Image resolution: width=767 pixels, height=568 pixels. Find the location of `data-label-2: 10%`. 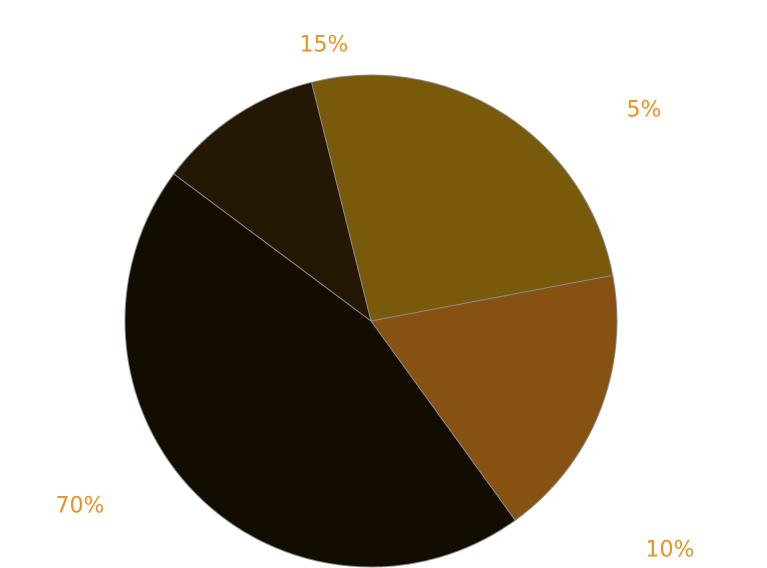

data-label-2: 10% is located at coordinates (670, 550).